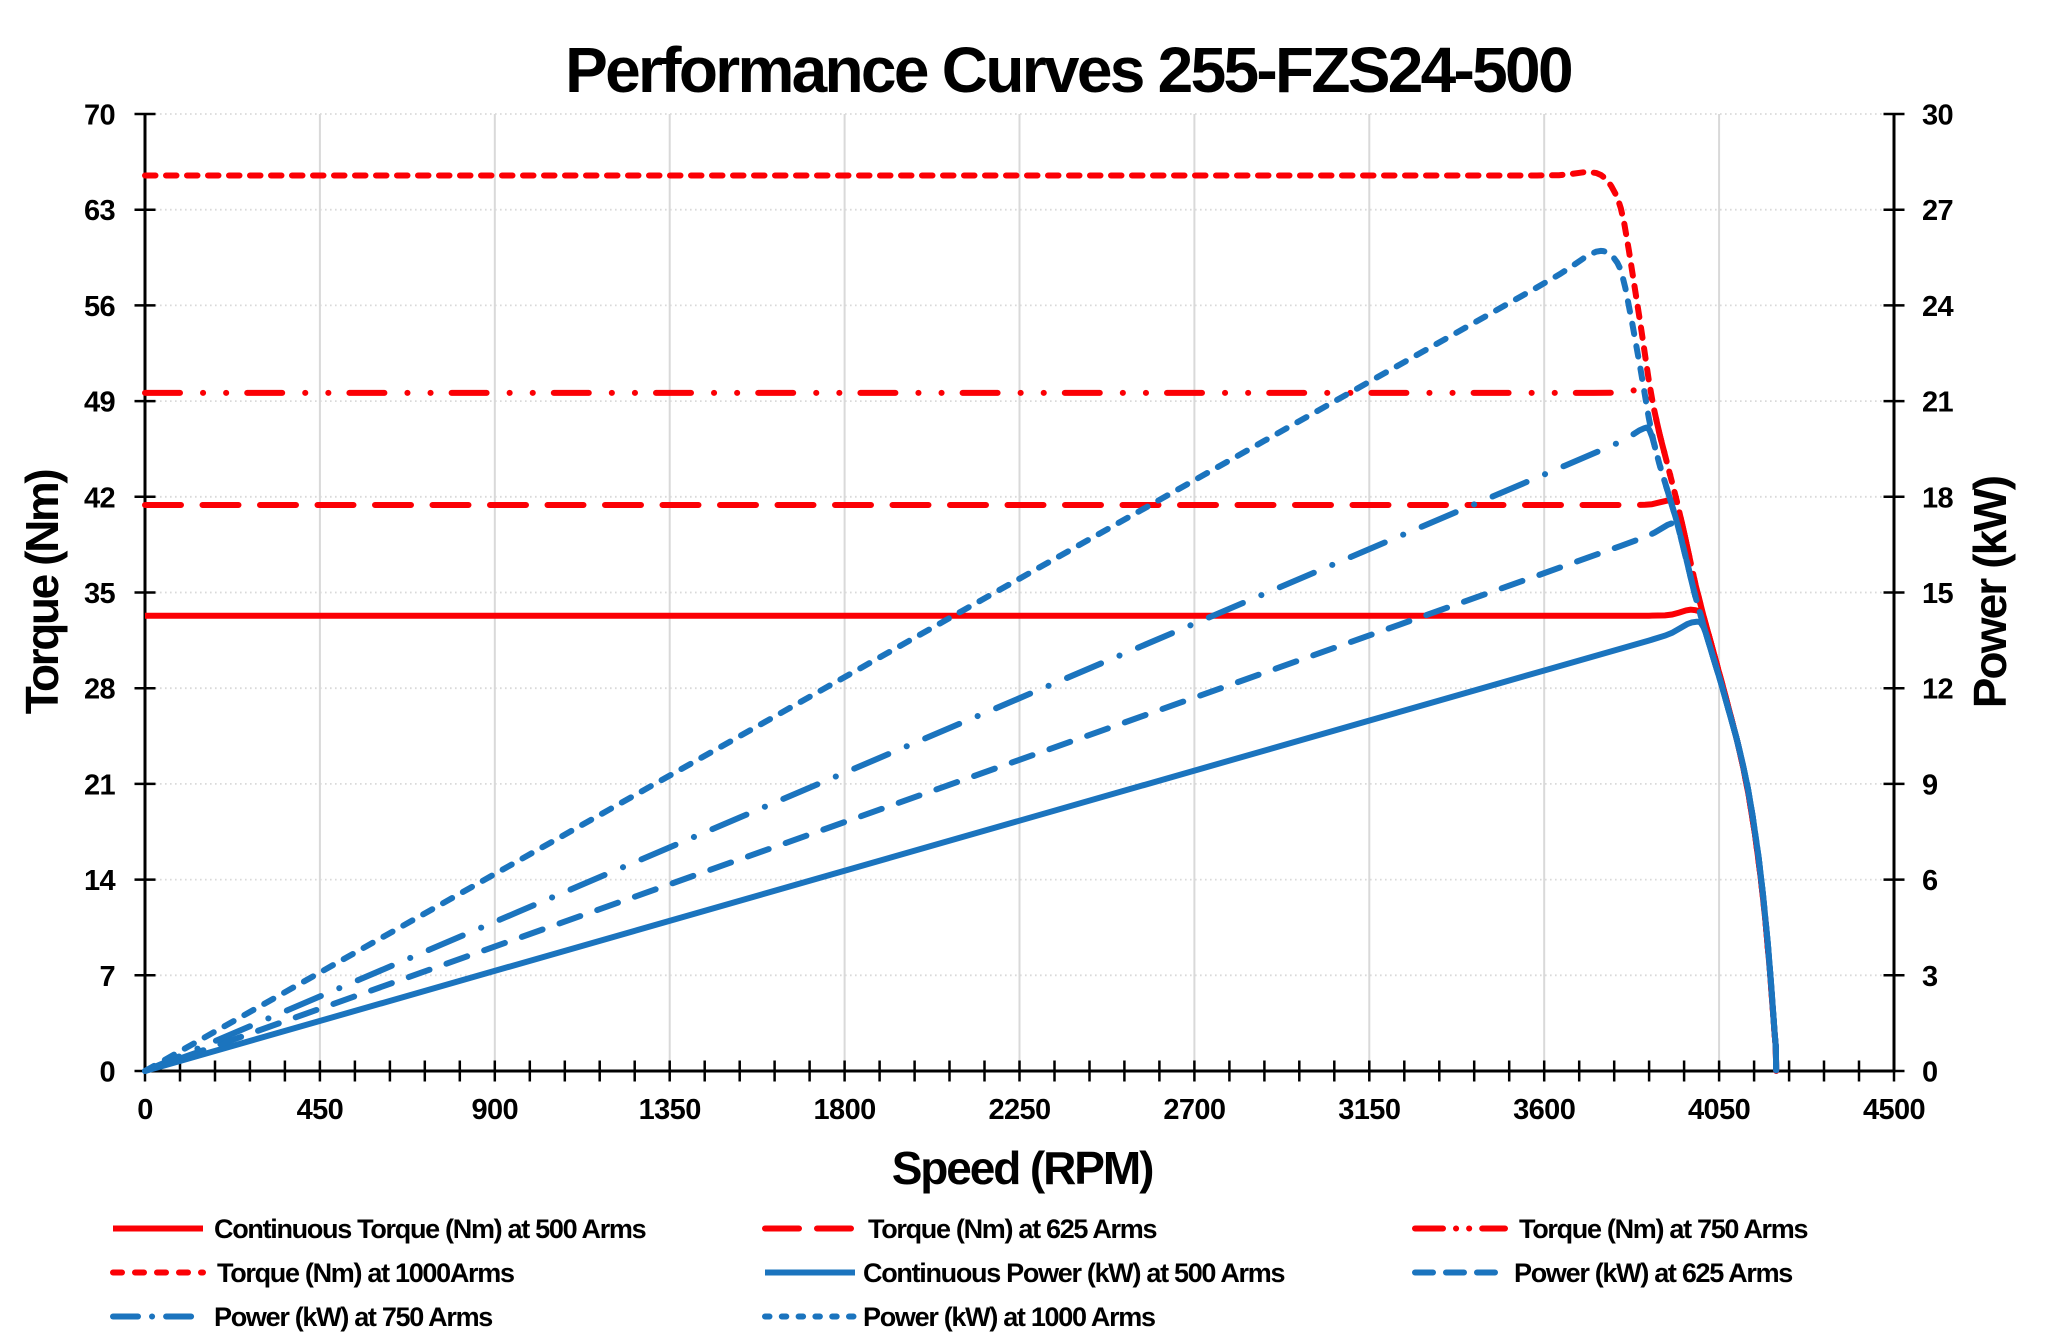 The image size is (2048, 1341). Describe the element at coordinates (1073, 1273) in the screenshot. I see `svg-text:Continuous Power (kW) at 500 A: Continuous Power (kW) at 500 Arms` at that location.